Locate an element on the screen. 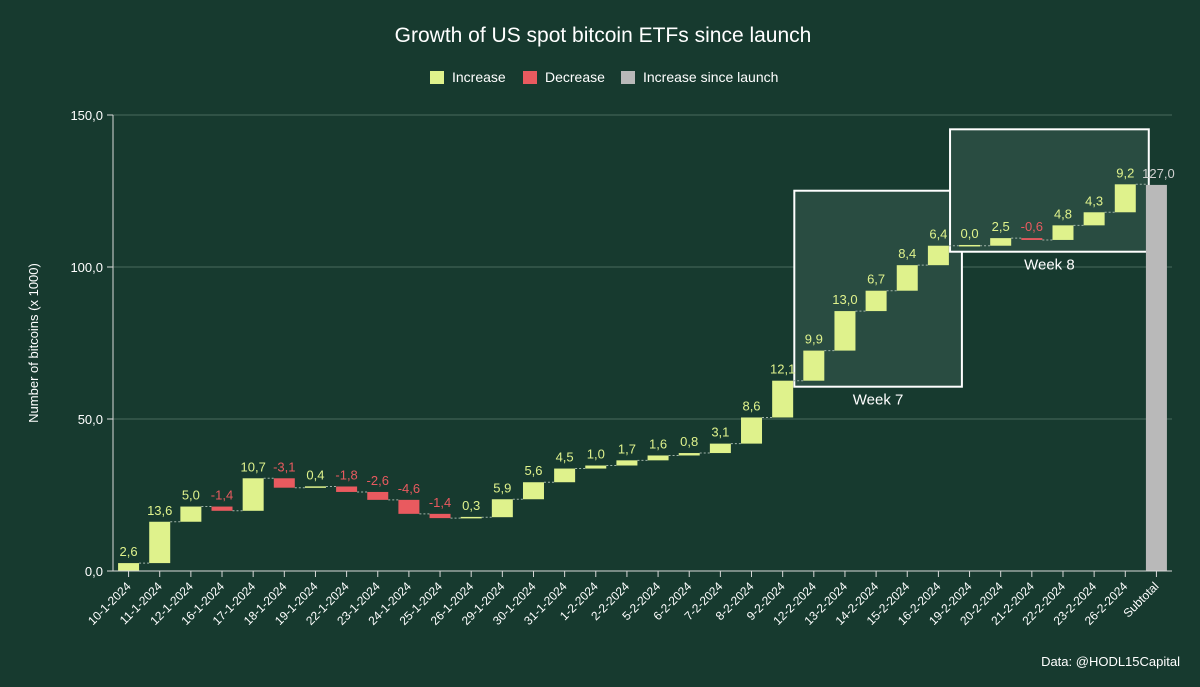 The image size is (1200, 687). legend-label-increase: Increase is located at coordinates (479, 77).